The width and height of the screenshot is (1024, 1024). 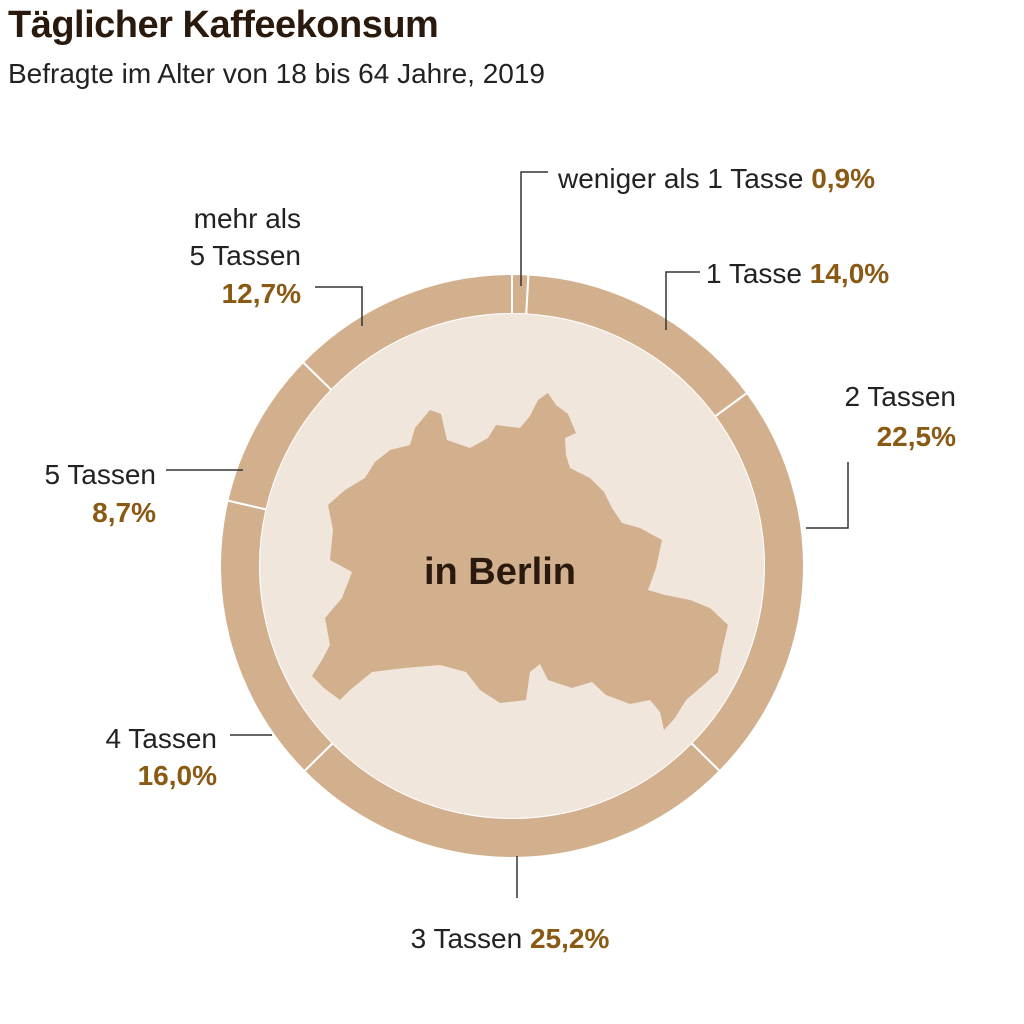 I want to click on slice-label: 12,7%, so click(x=261, y=293).